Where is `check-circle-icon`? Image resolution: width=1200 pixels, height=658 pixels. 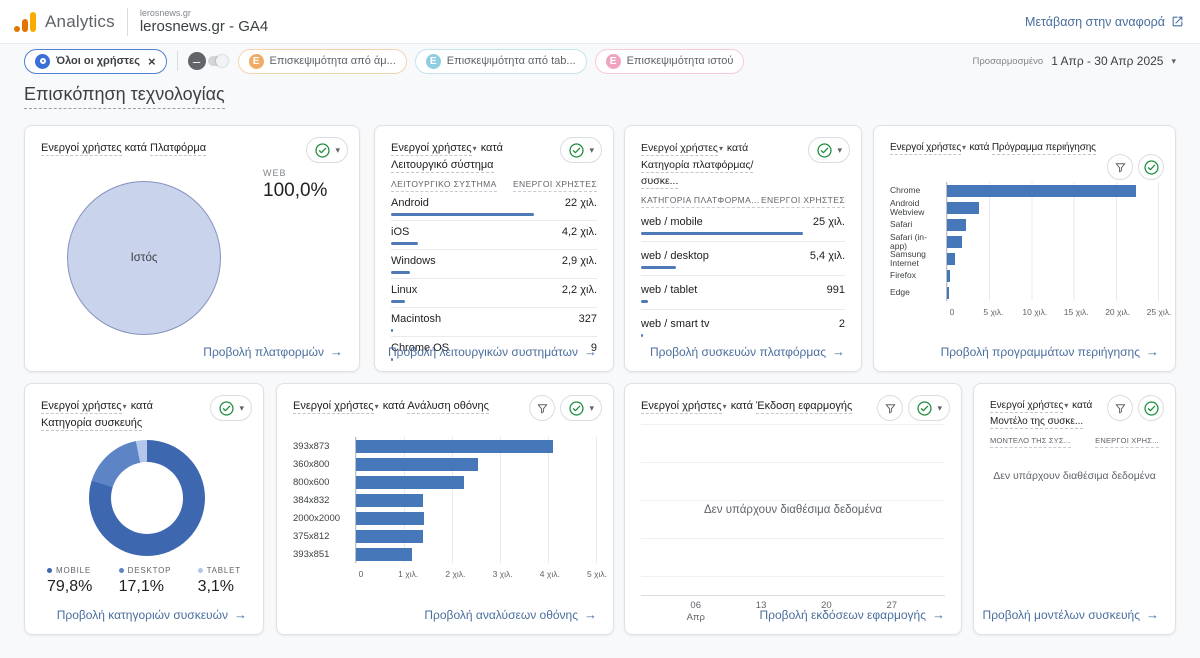 check-circle-icon is located at coordinates (227, 408).